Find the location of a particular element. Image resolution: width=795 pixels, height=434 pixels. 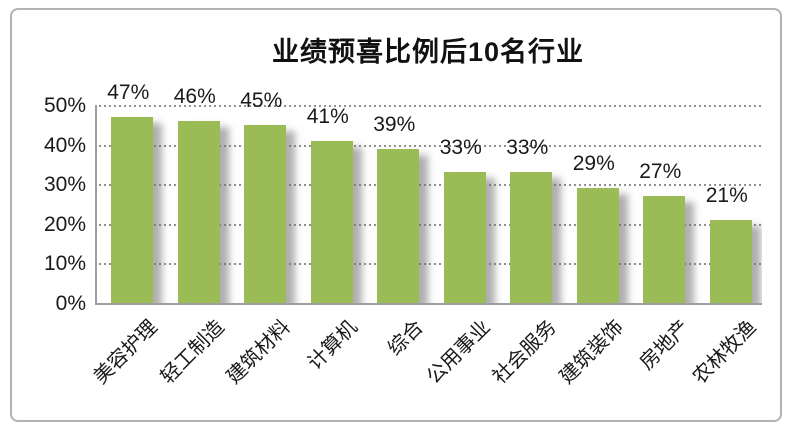

chart-title: 业绩预喜比例后10名行业 is located at coordinates (428, 52).